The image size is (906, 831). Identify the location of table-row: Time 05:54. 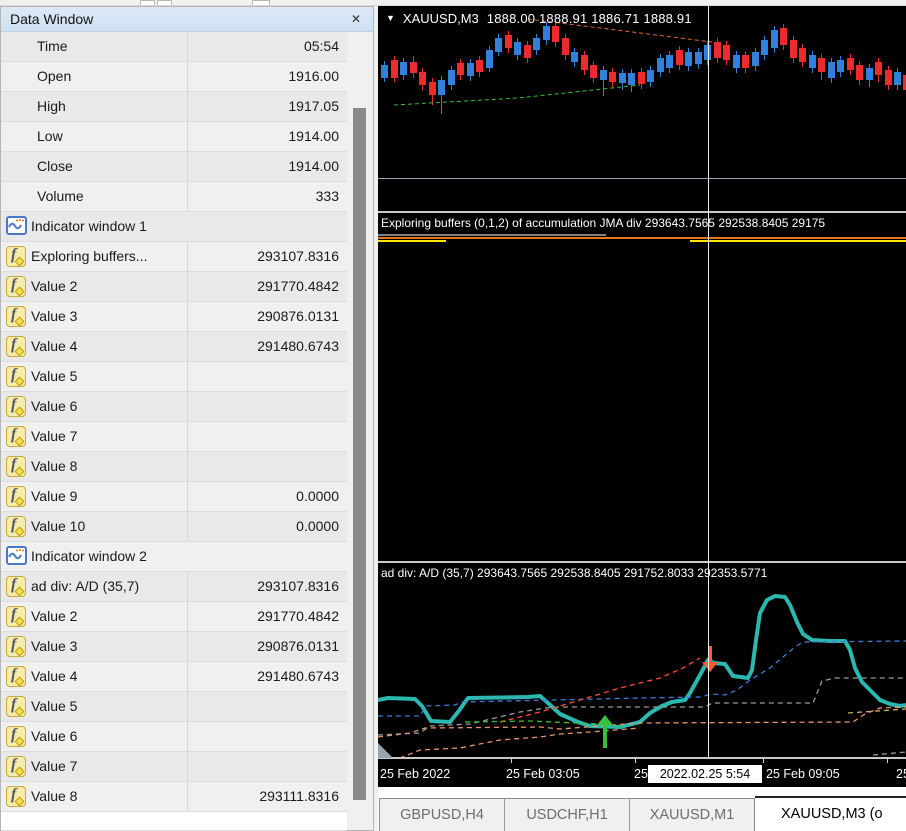
(174, 47).